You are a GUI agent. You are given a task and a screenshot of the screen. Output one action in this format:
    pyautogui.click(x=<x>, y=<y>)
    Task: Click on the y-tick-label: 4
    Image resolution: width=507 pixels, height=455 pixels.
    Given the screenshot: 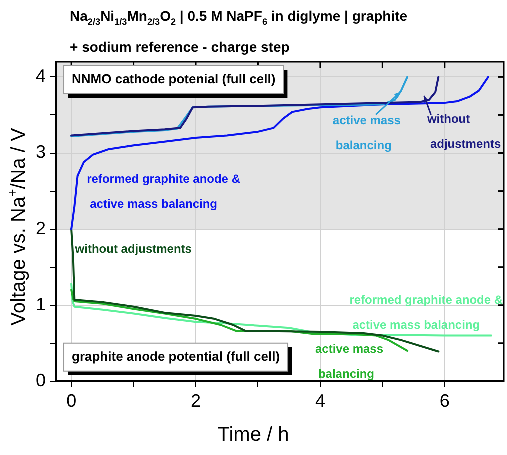 What is the action you would take?
    pyautogui.click(x=41, y=76)
    